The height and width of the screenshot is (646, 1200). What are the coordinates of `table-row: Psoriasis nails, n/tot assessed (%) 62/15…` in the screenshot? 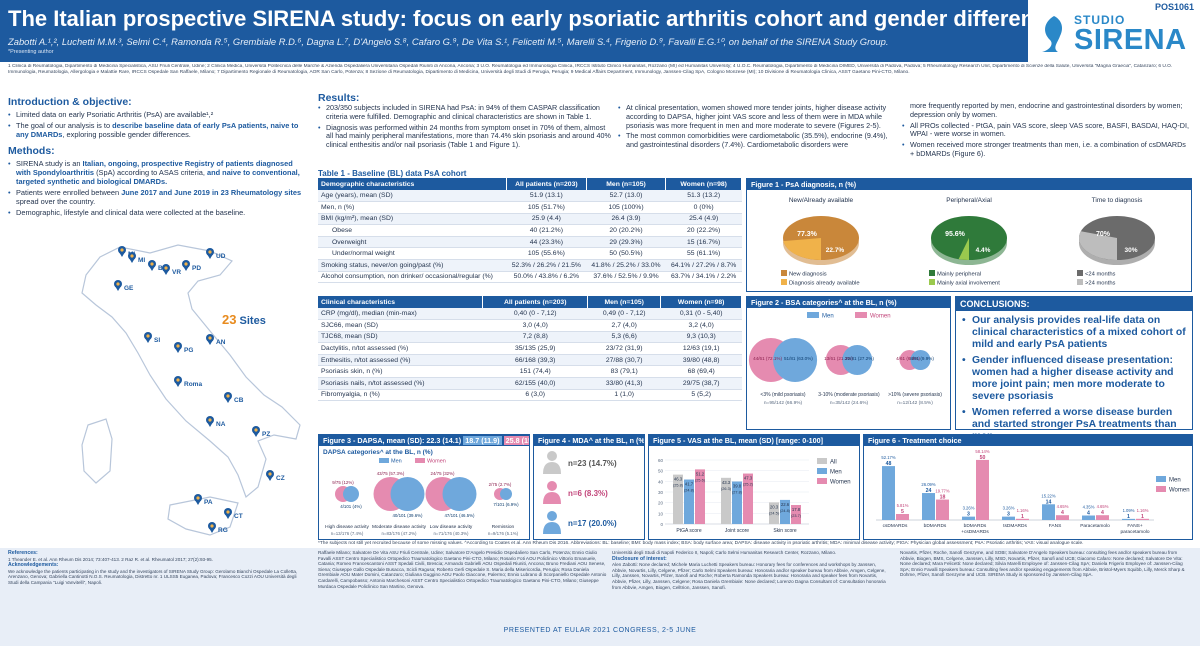 It's located at (530, 383).